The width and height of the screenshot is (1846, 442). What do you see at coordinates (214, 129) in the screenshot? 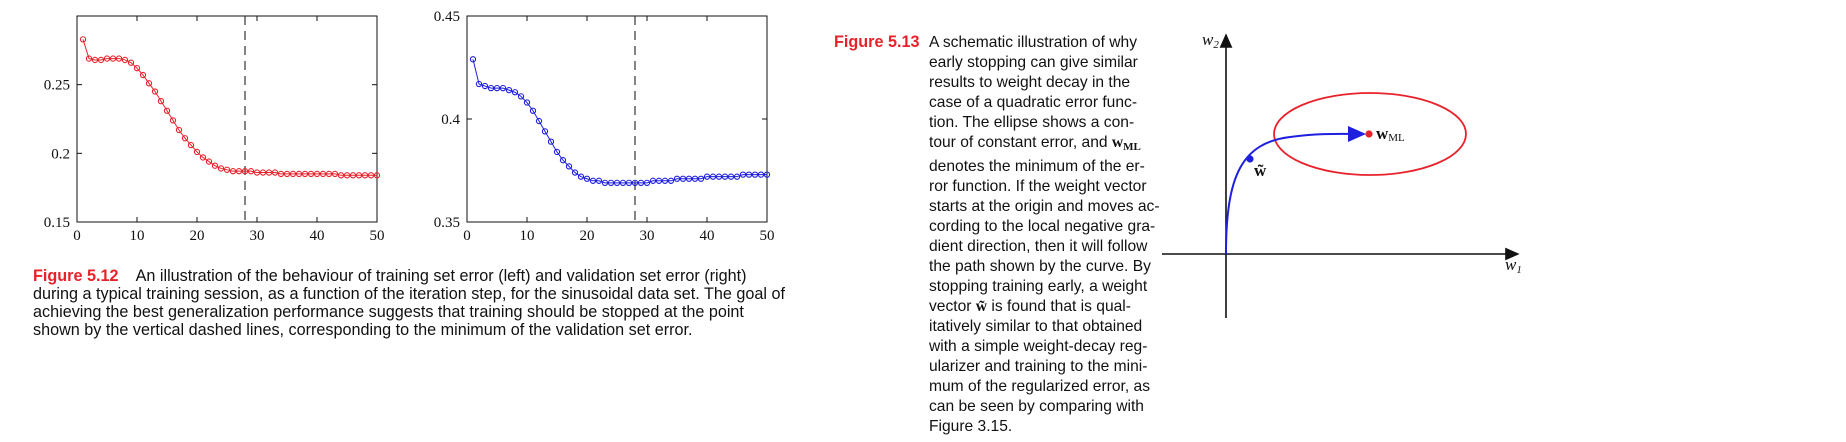
I see `training-error-chart: 0 10 20 30 40 50 0.15 0.2 0.25` at bounding box center [214, 129].